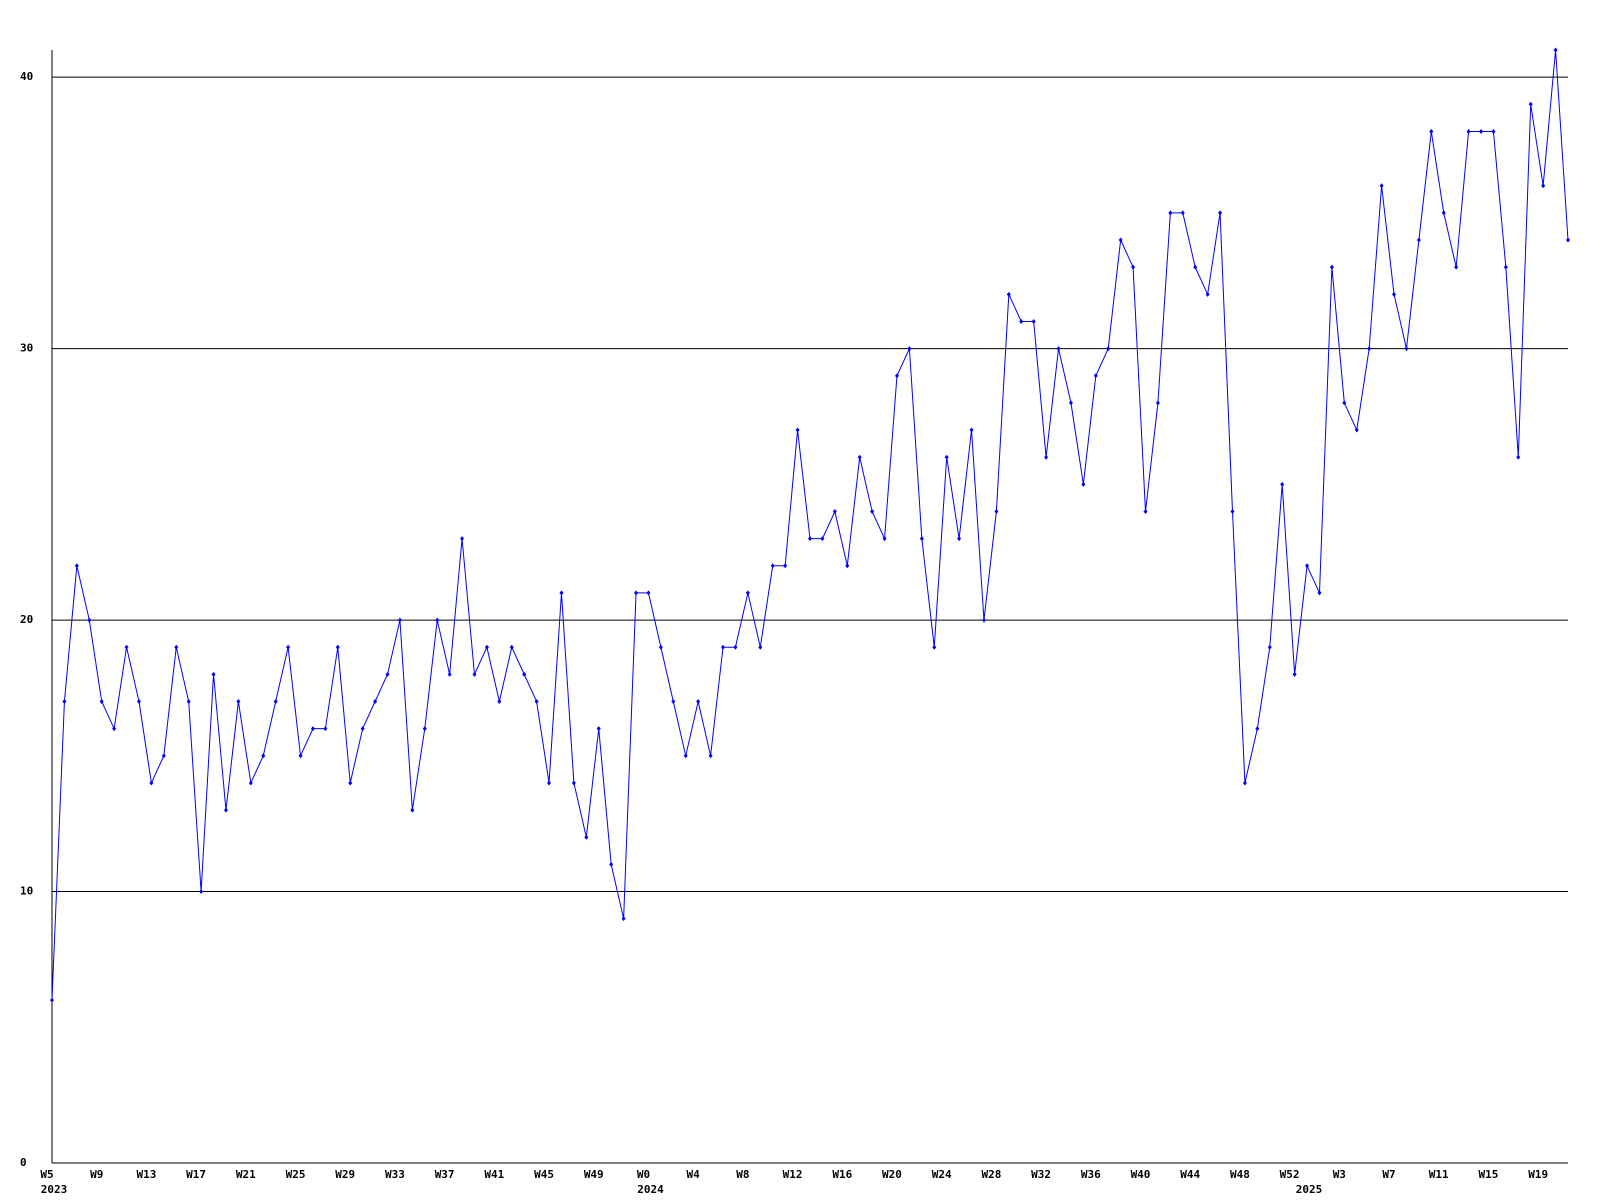 The height and width of the screenshot is (1200, 1600). What do you see at coordinates (196, 1174) in the screenshot?
I see `x-tick-label: W17` at bounding box center [196, 1174].